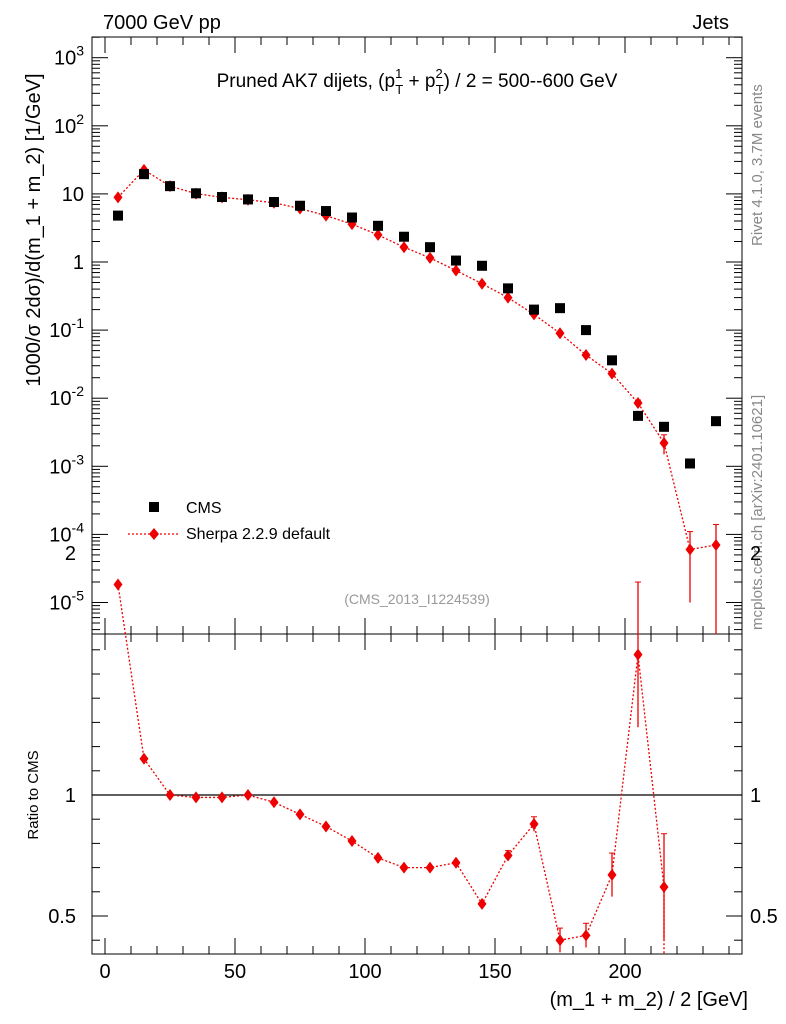 This screenshot has height=1024, width=786. Describe the element at coordinates (66, 532) in the screenshot. I see `y-tick-label-main: 10⁻⁴` at that location.